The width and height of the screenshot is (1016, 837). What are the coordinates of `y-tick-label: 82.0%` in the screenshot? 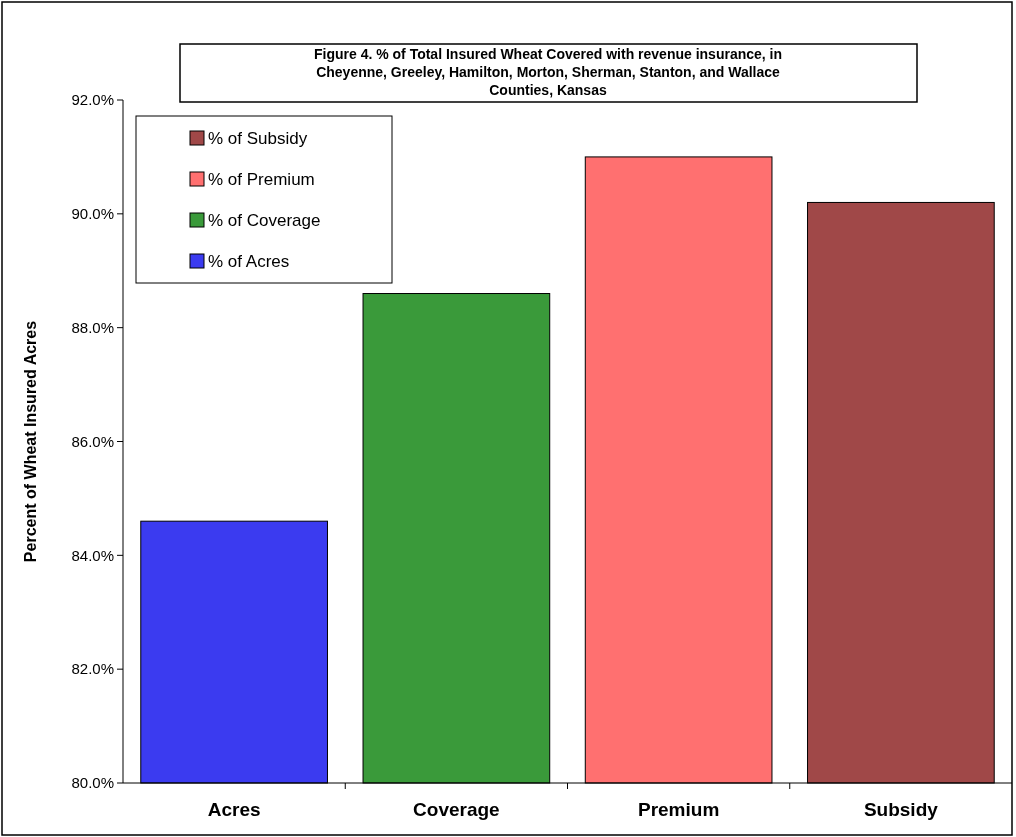 It's located at (92, 669).